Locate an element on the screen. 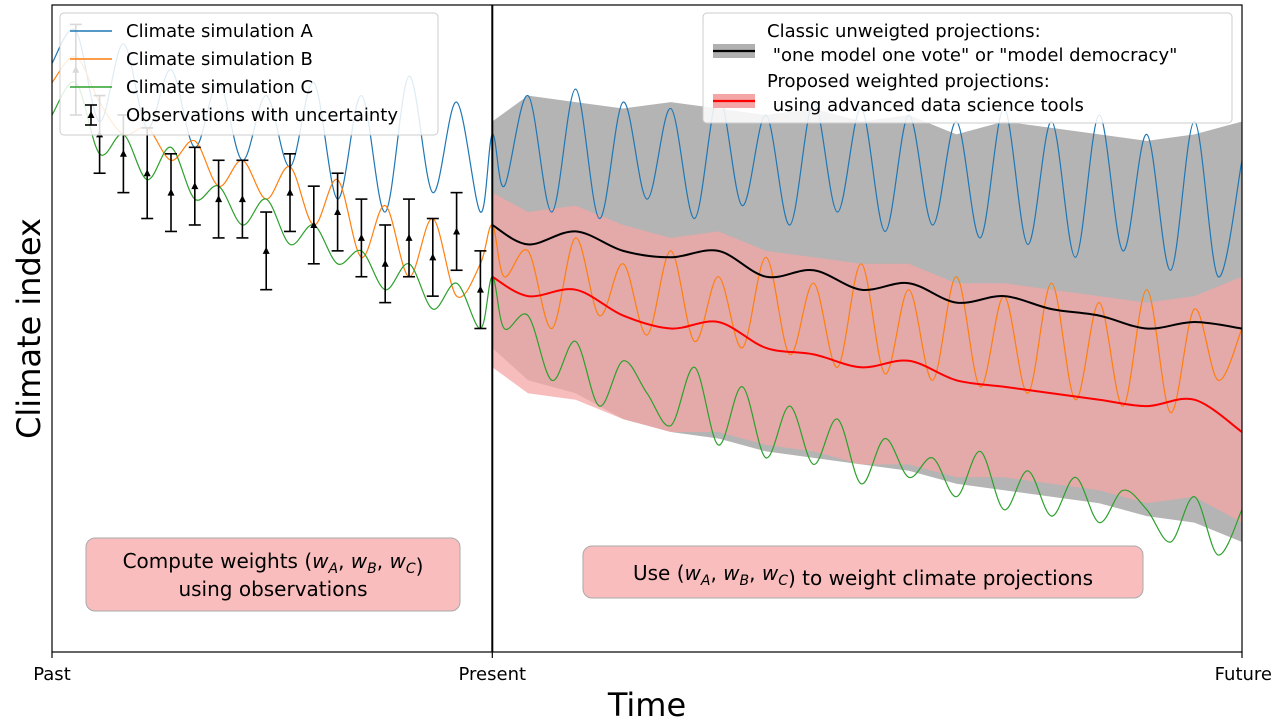 The height and width of the screenshot is (721, 1276). legend-left-entry: Climate simulation C is located at coordinates (191, 87).